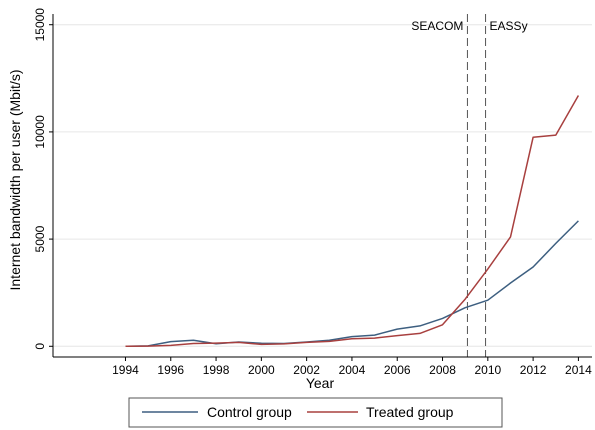  I want to click on x-tick-label-5: 2004, so click(352, 370).